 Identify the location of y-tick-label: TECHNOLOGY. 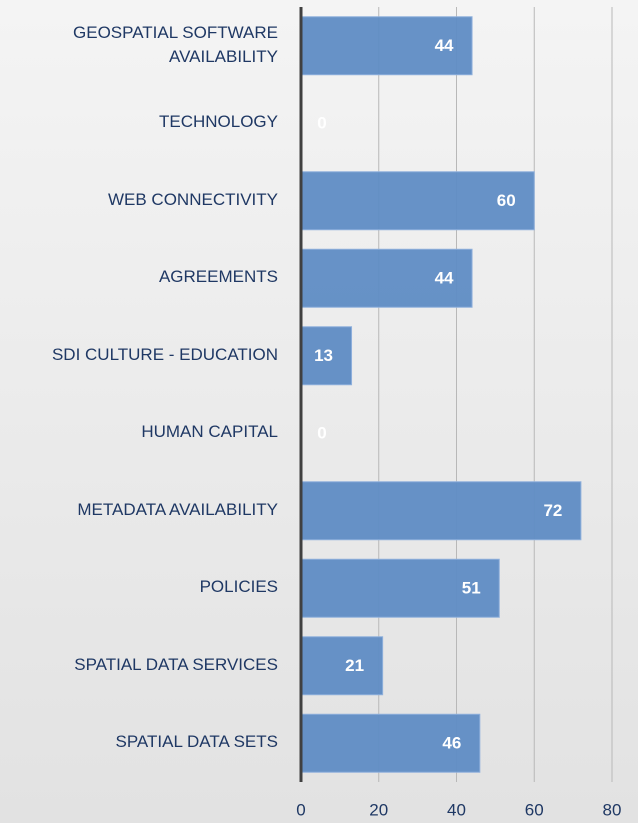
(218, 122).